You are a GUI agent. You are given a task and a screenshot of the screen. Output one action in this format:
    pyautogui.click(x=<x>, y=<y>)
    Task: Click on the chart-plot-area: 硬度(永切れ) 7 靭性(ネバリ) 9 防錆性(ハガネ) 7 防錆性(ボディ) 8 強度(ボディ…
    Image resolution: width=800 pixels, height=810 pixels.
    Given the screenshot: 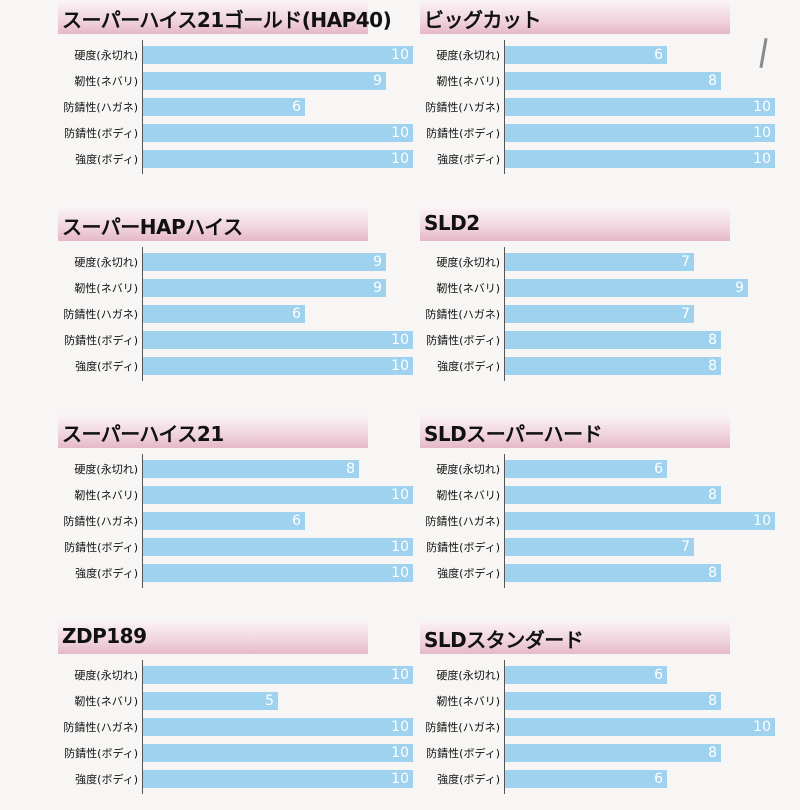 What is the action you would take?
    pyautogui.click(x=584, y=316)
    